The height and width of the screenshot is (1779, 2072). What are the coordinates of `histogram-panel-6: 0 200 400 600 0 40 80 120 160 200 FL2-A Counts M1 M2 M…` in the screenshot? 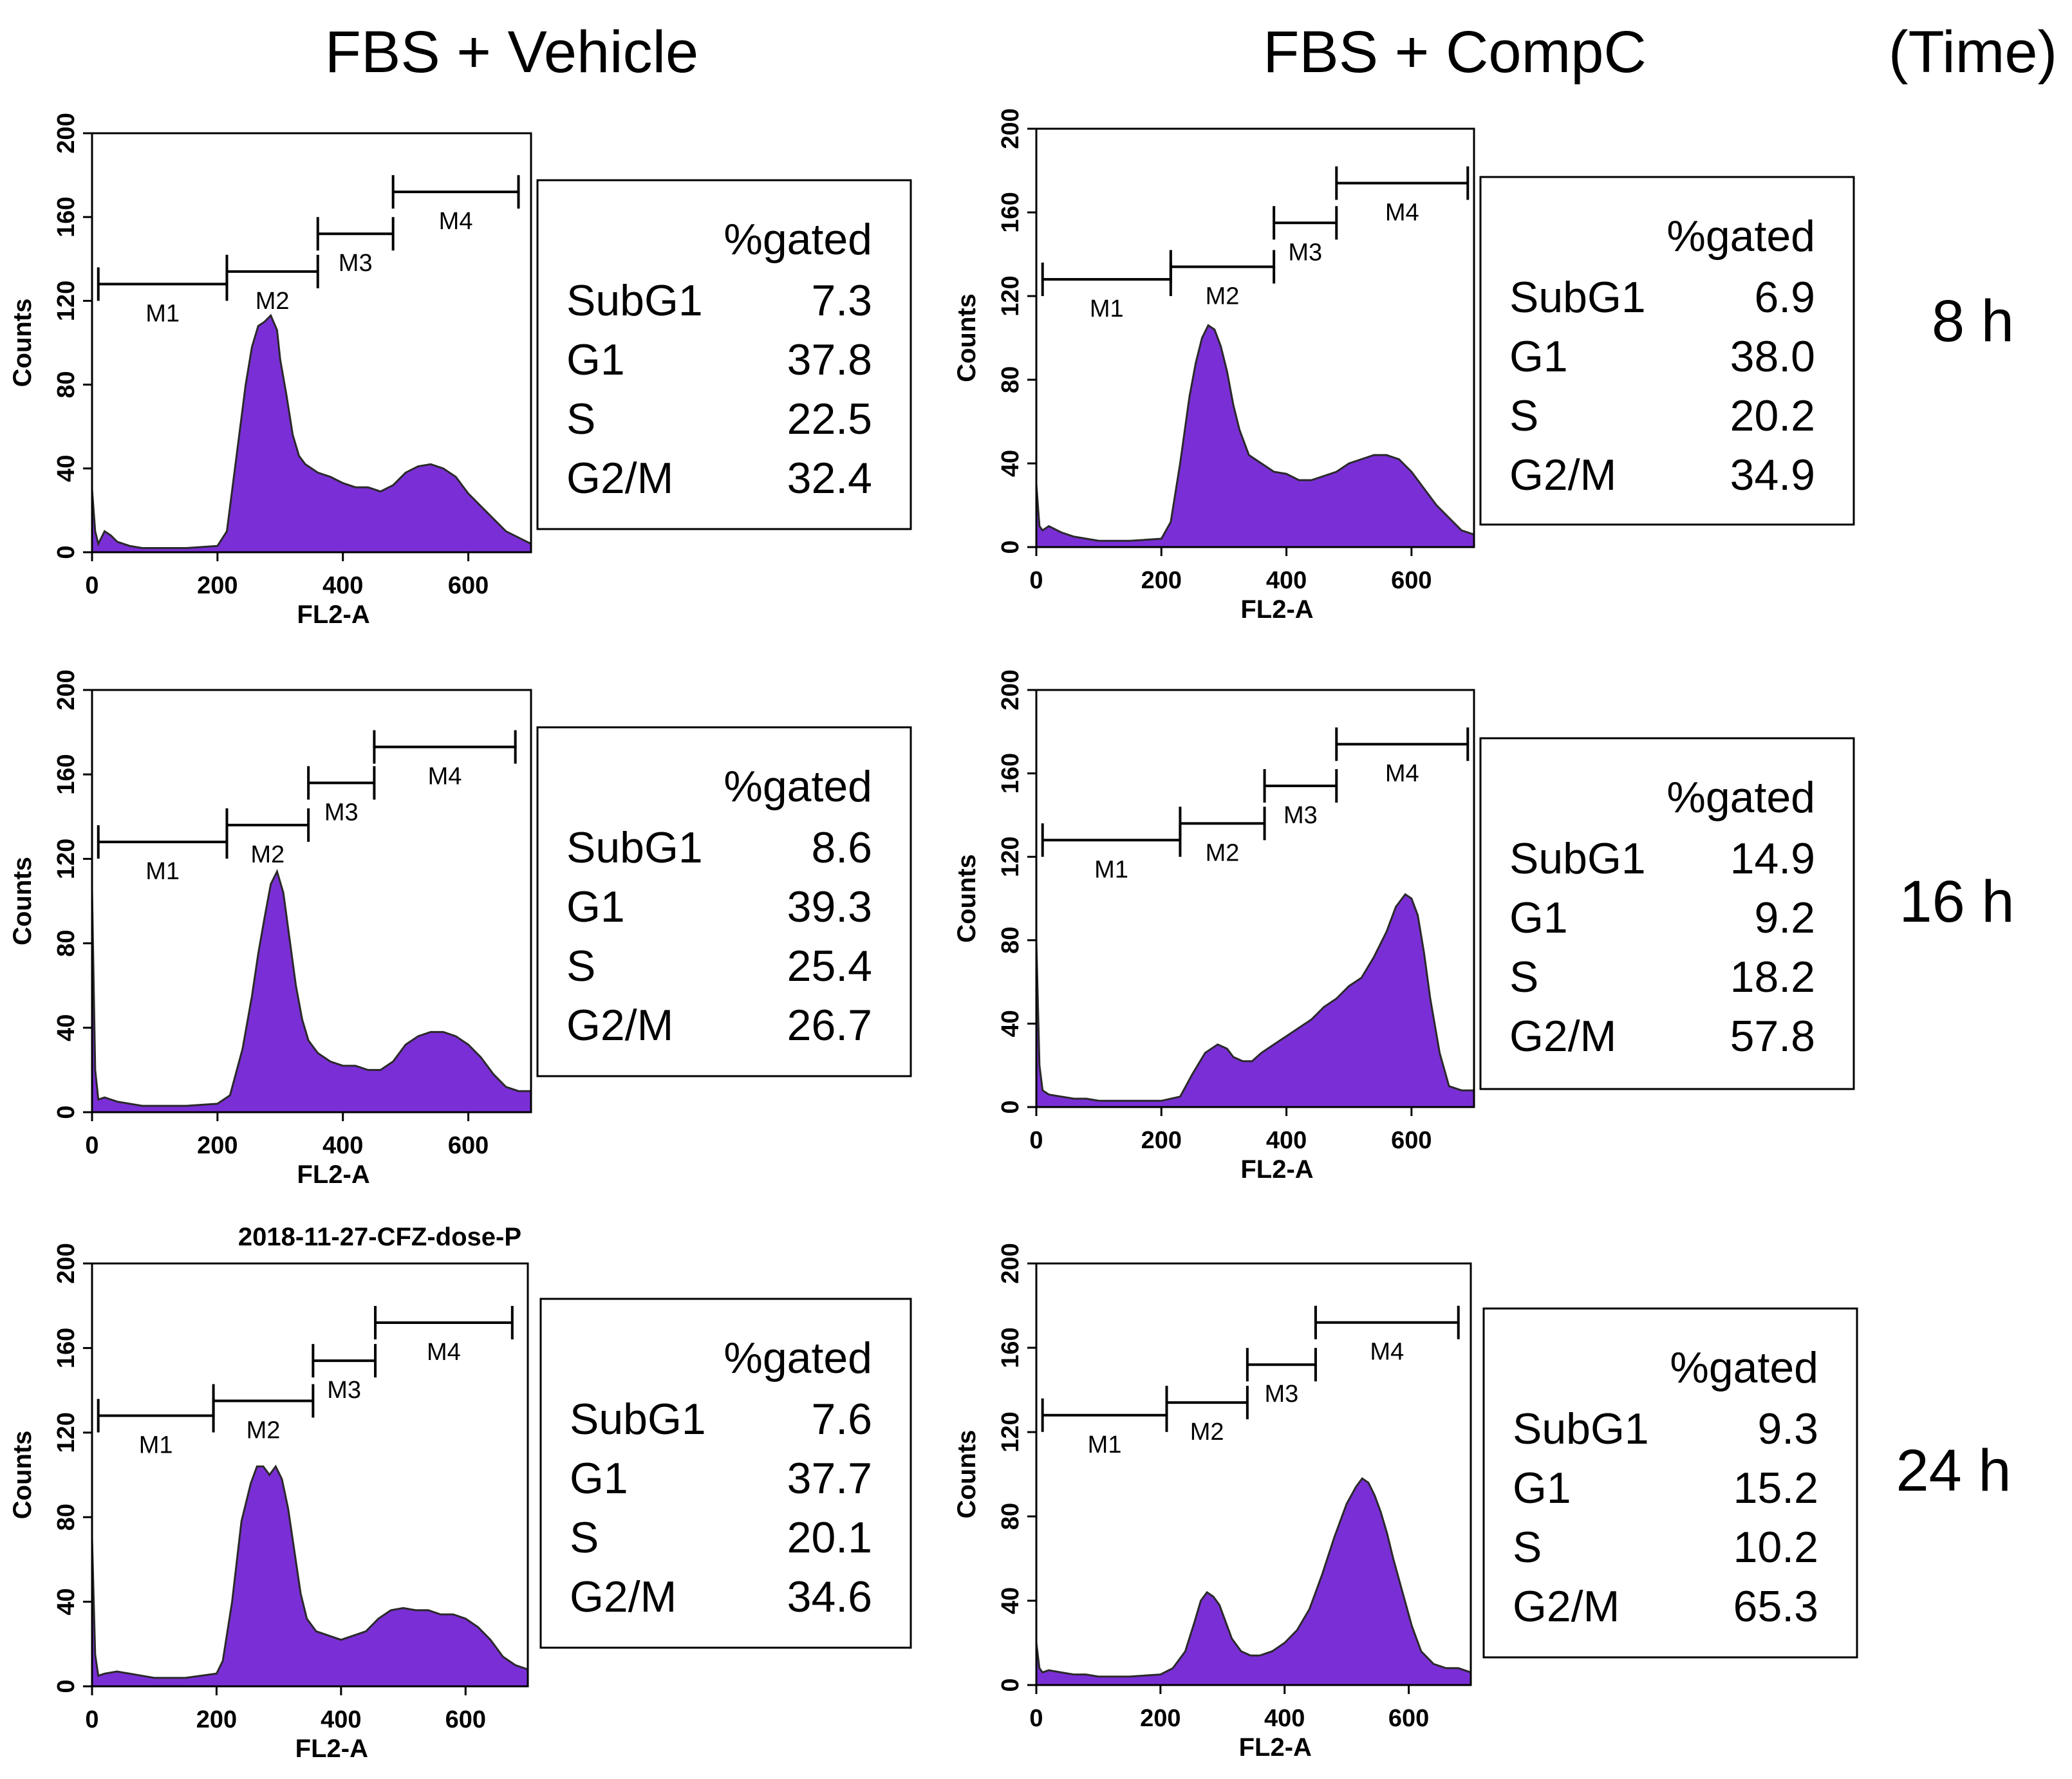 It's located at (1406, 1502).